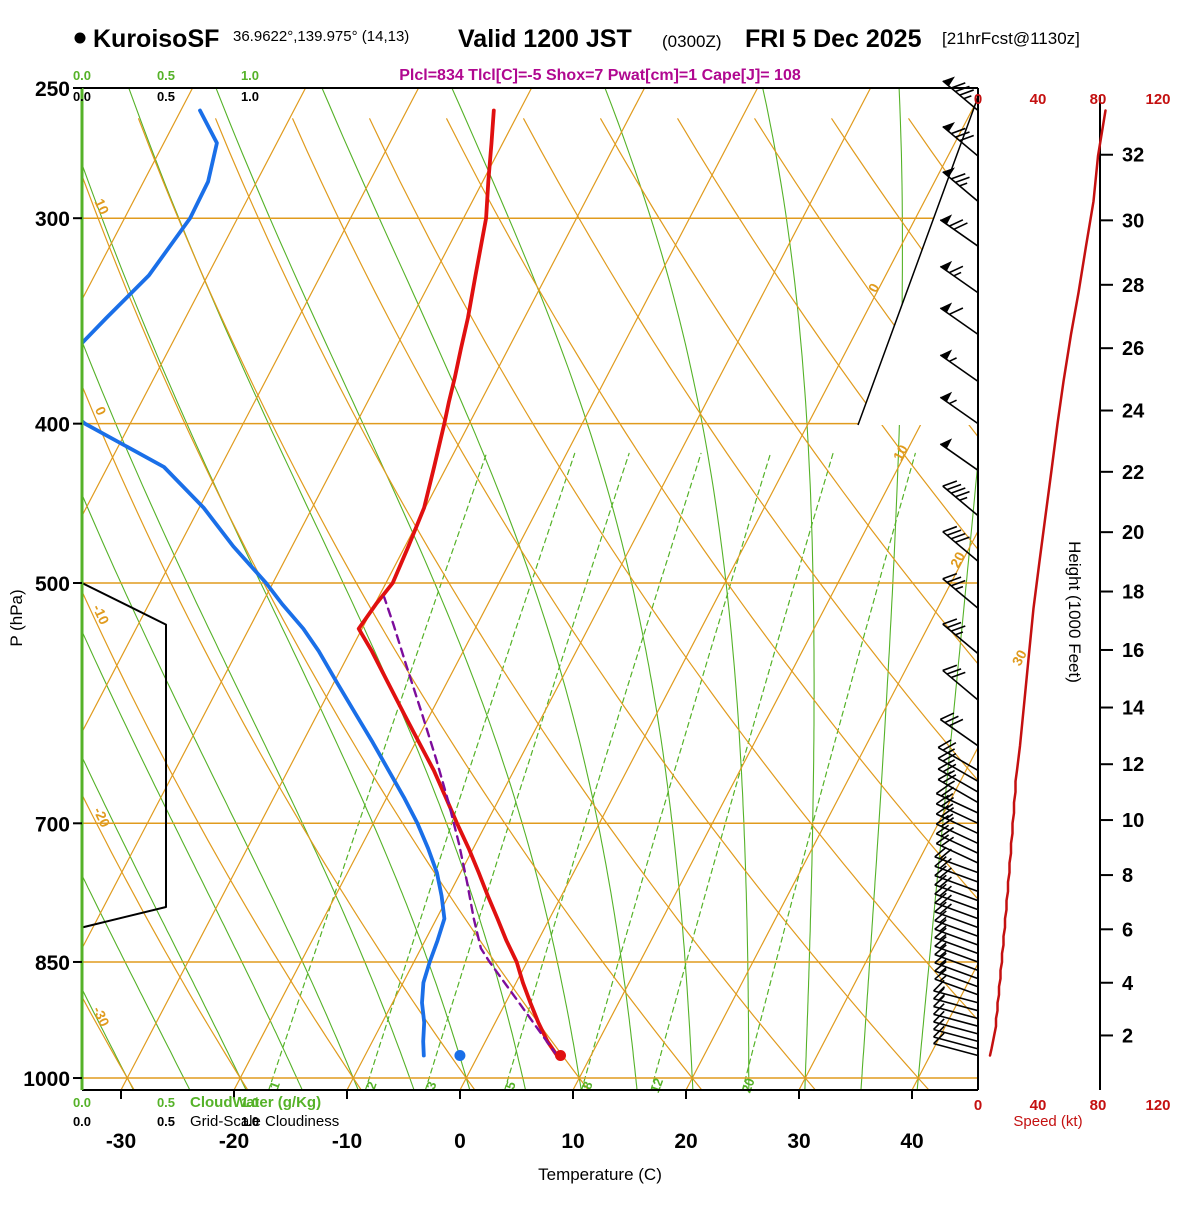  Describe the element at coordinates (371, 1085) in the screenshot. I see `mixing-ratio-label: 2` at that location.